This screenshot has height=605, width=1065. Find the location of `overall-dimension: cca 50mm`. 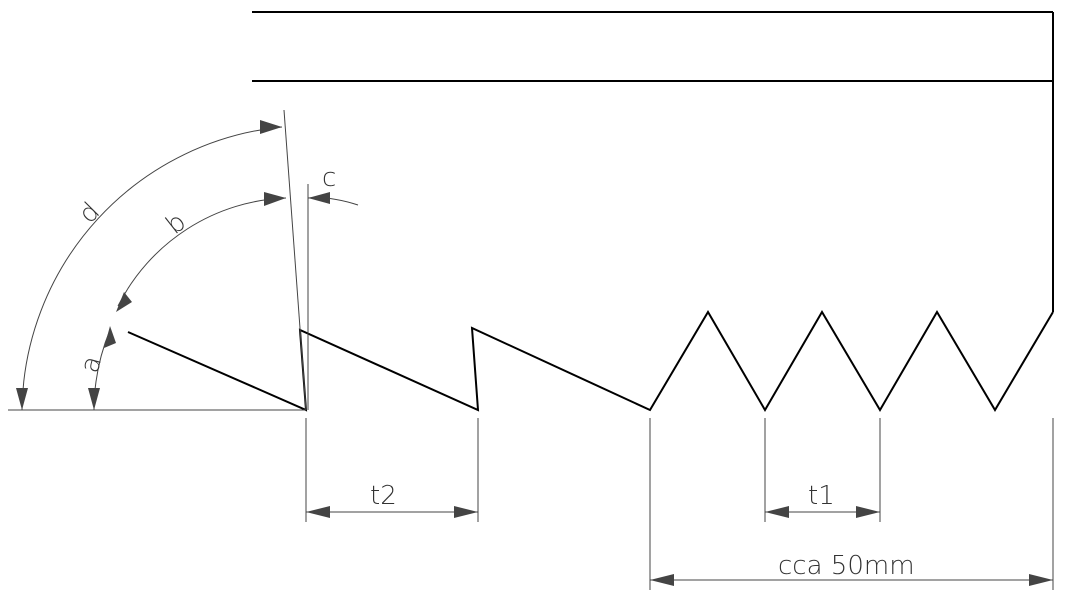

overall-dimension: cca 50mm is located at coordinates (851, 504).